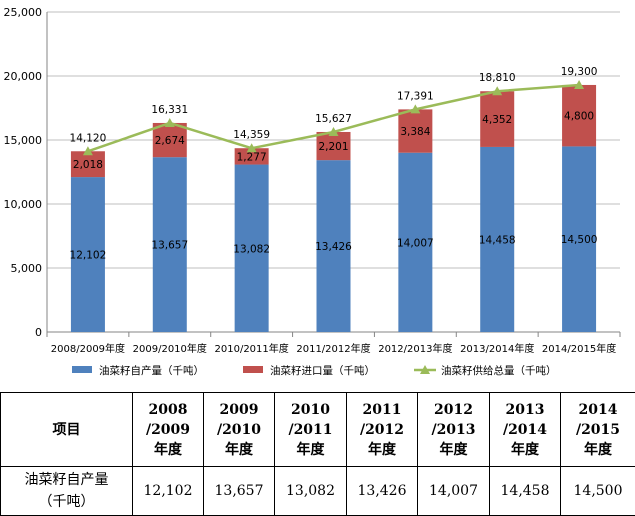 Image resolution: width=635 pixels, height=516 pixels. Describe the element at coordinates (415, 243) in the screenshot. I see `bar-1-value-label: 14,007` at that location.